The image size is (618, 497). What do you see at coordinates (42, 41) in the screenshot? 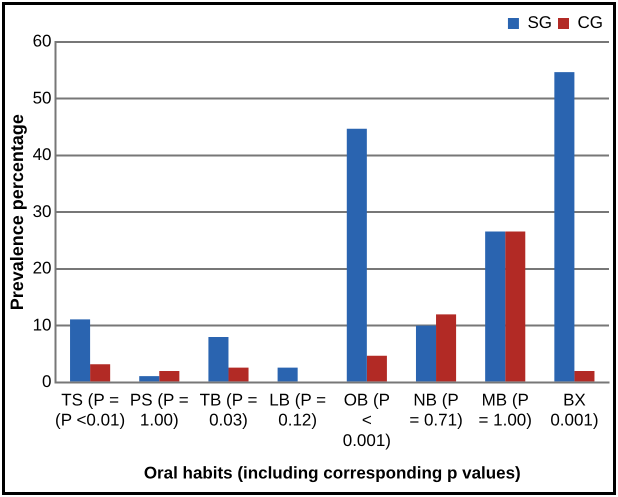
I see `y-tick-label: 60` at bounding box center [42, 41].